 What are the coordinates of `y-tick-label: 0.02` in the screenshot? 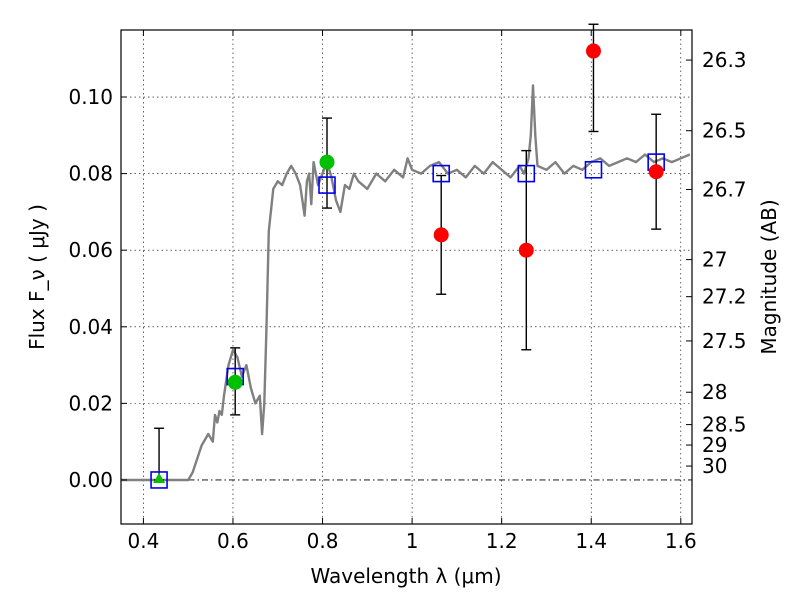 It's located at (90, 403).